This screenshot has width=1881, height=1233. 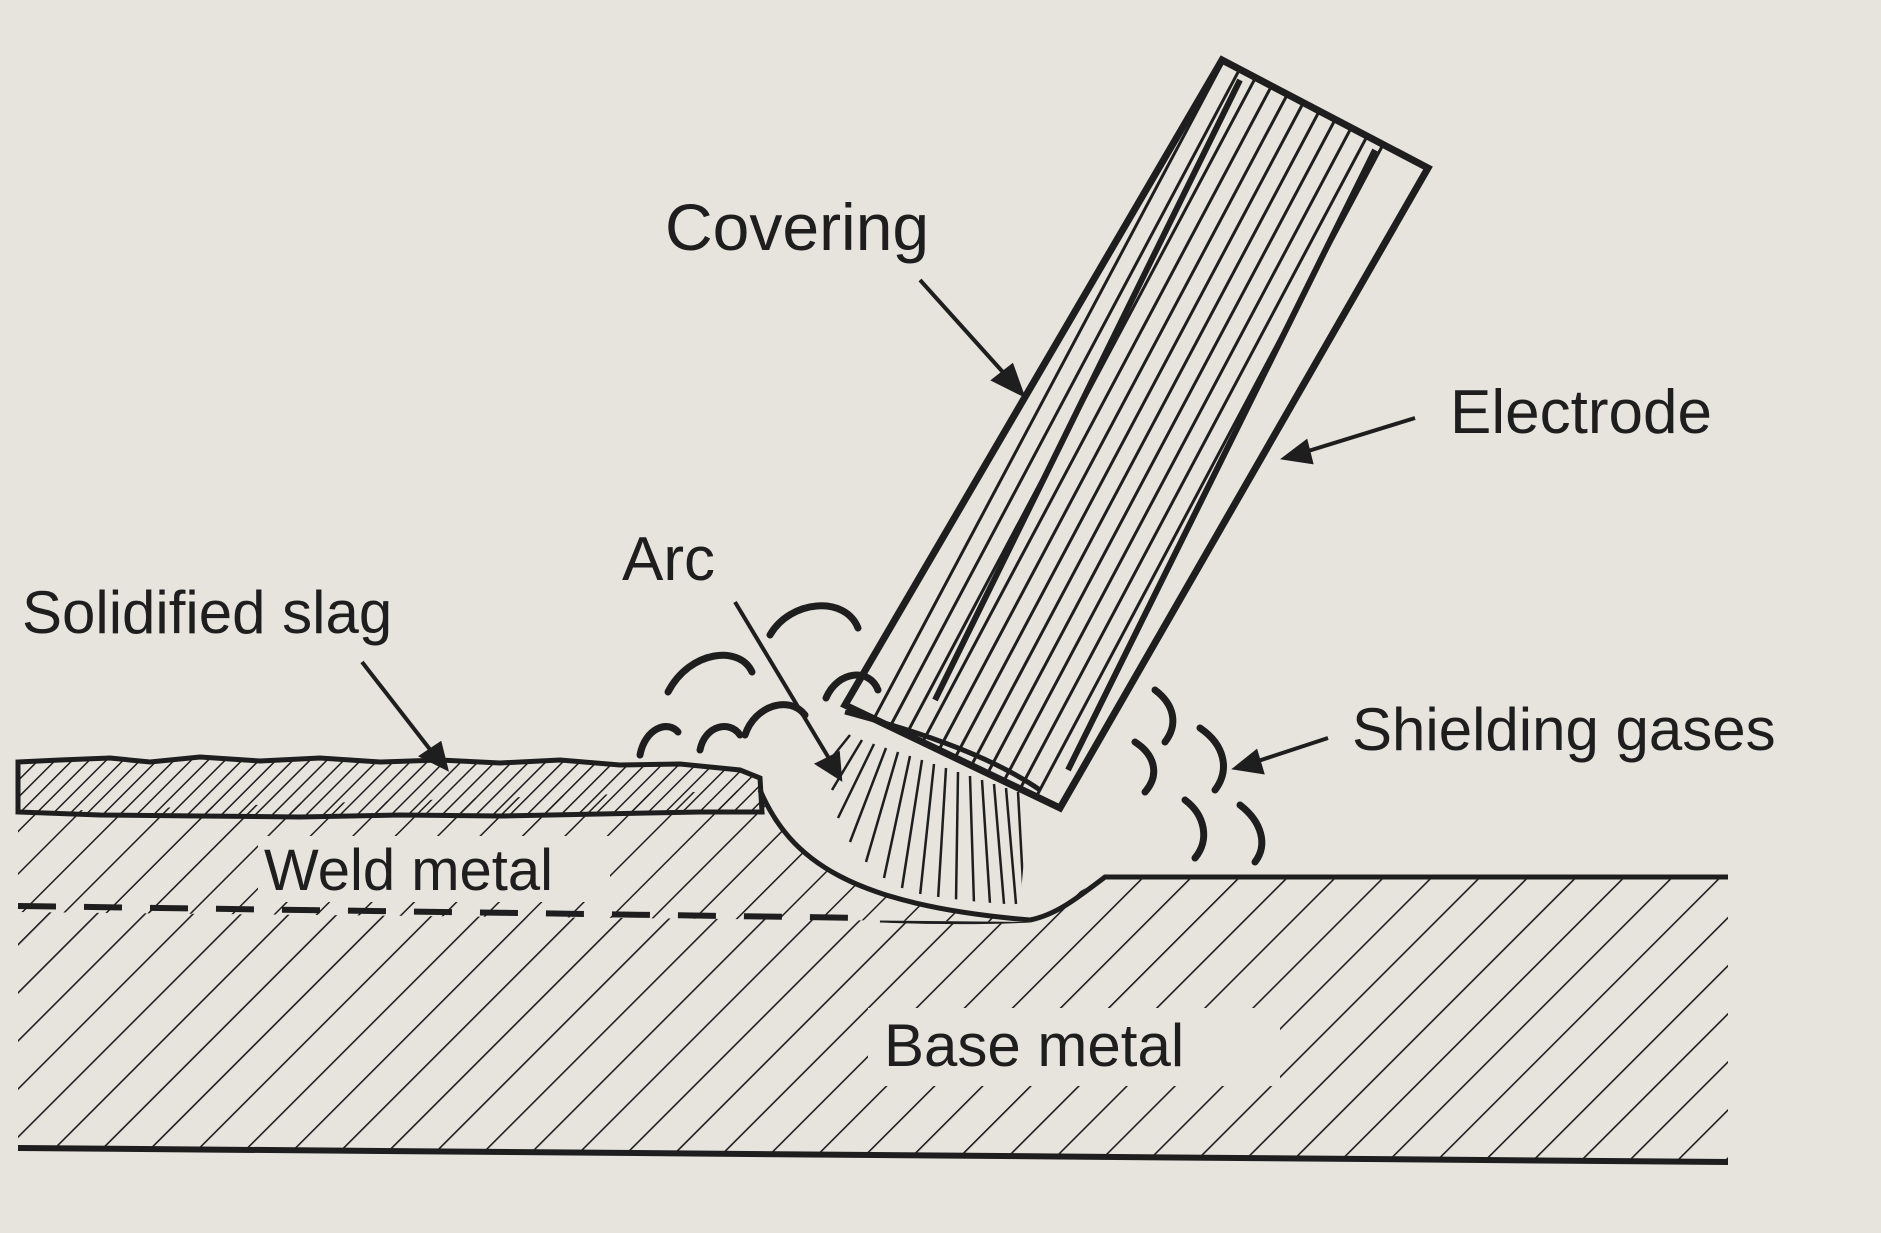 I want to click on core-wire-left-edge, so click(x=1087, y=390).